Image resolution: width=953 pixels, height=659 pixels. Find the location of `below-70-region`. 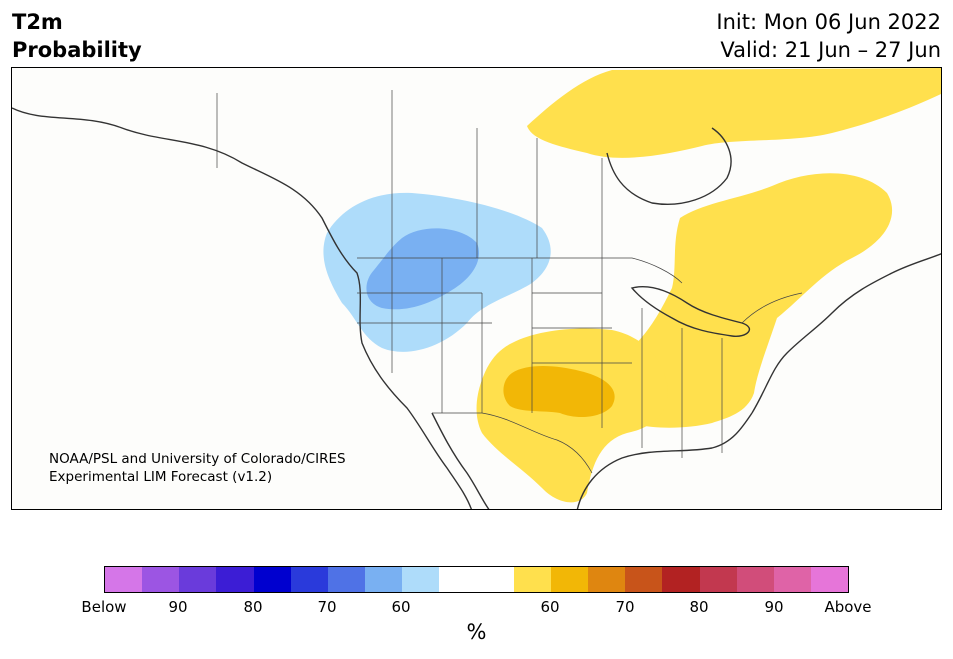

below-70-region is located at coordinates (423, 269).